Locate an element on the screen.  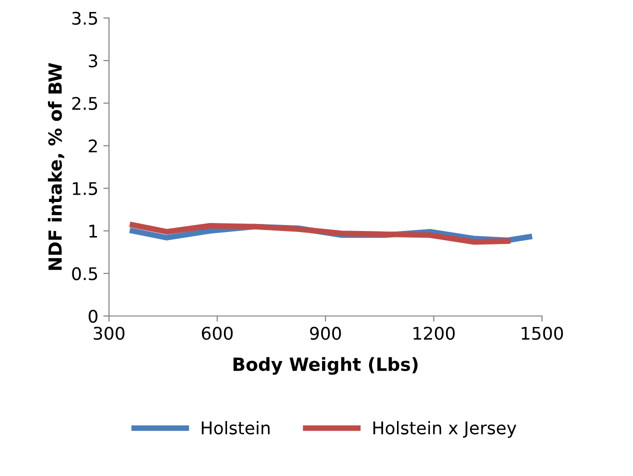
y-tick-label: 3.5 is located at coordinates (85, 18).